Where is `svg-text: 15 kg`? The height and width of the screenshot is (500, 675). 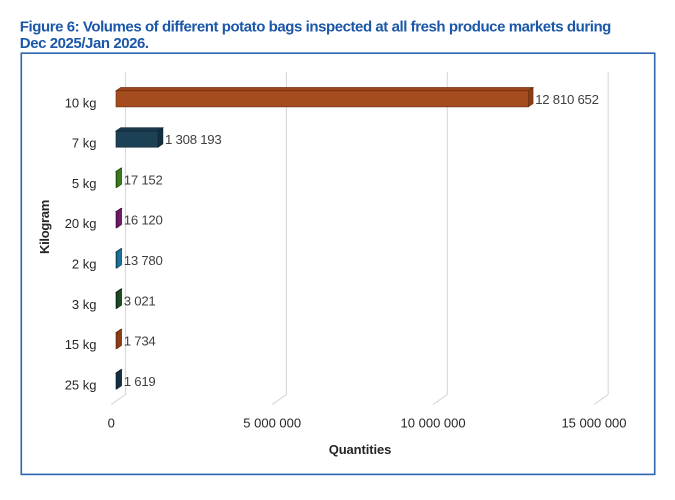 svg-text: 15 kg is located at coordinates (81, 344).